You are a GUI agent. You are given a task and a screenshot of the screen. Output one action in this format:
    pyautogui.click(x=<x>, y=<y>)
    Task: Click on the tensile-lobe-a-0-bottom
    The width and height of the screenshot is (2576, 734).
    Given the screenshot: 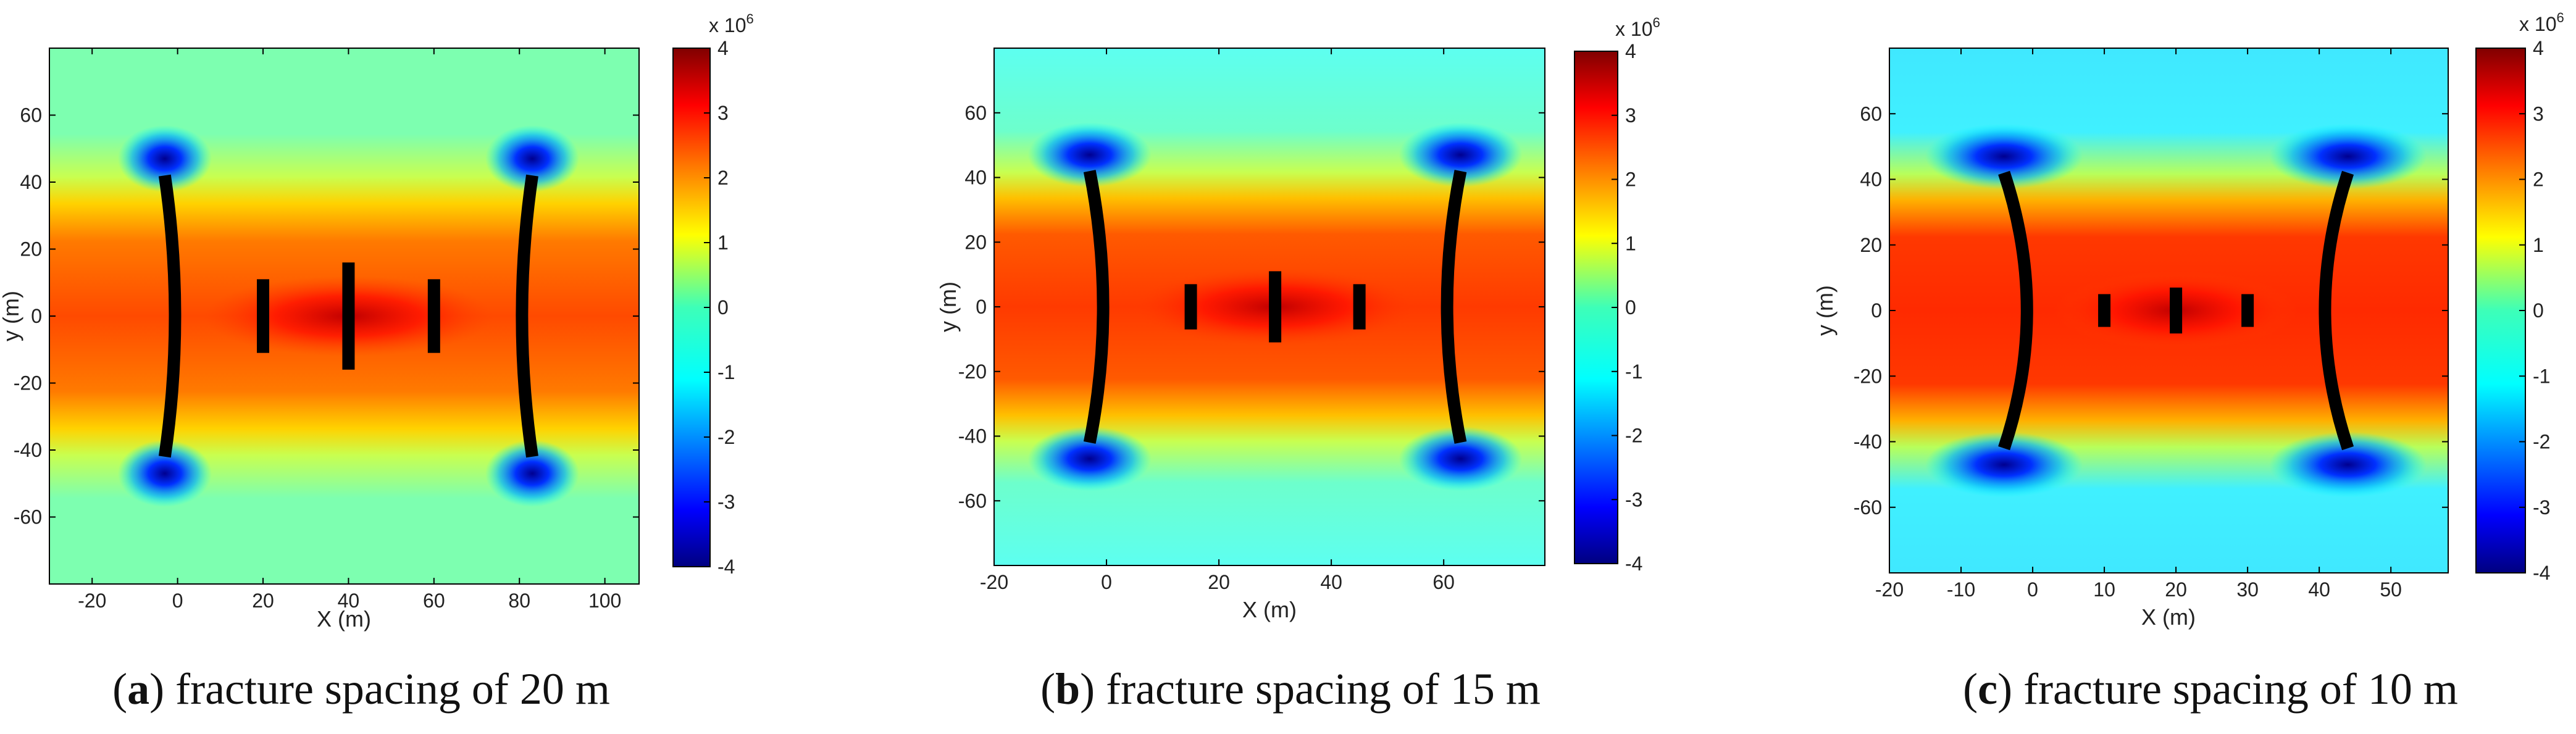 What is the action you would take?
    pyautogui.click(x=164, y=473)
    